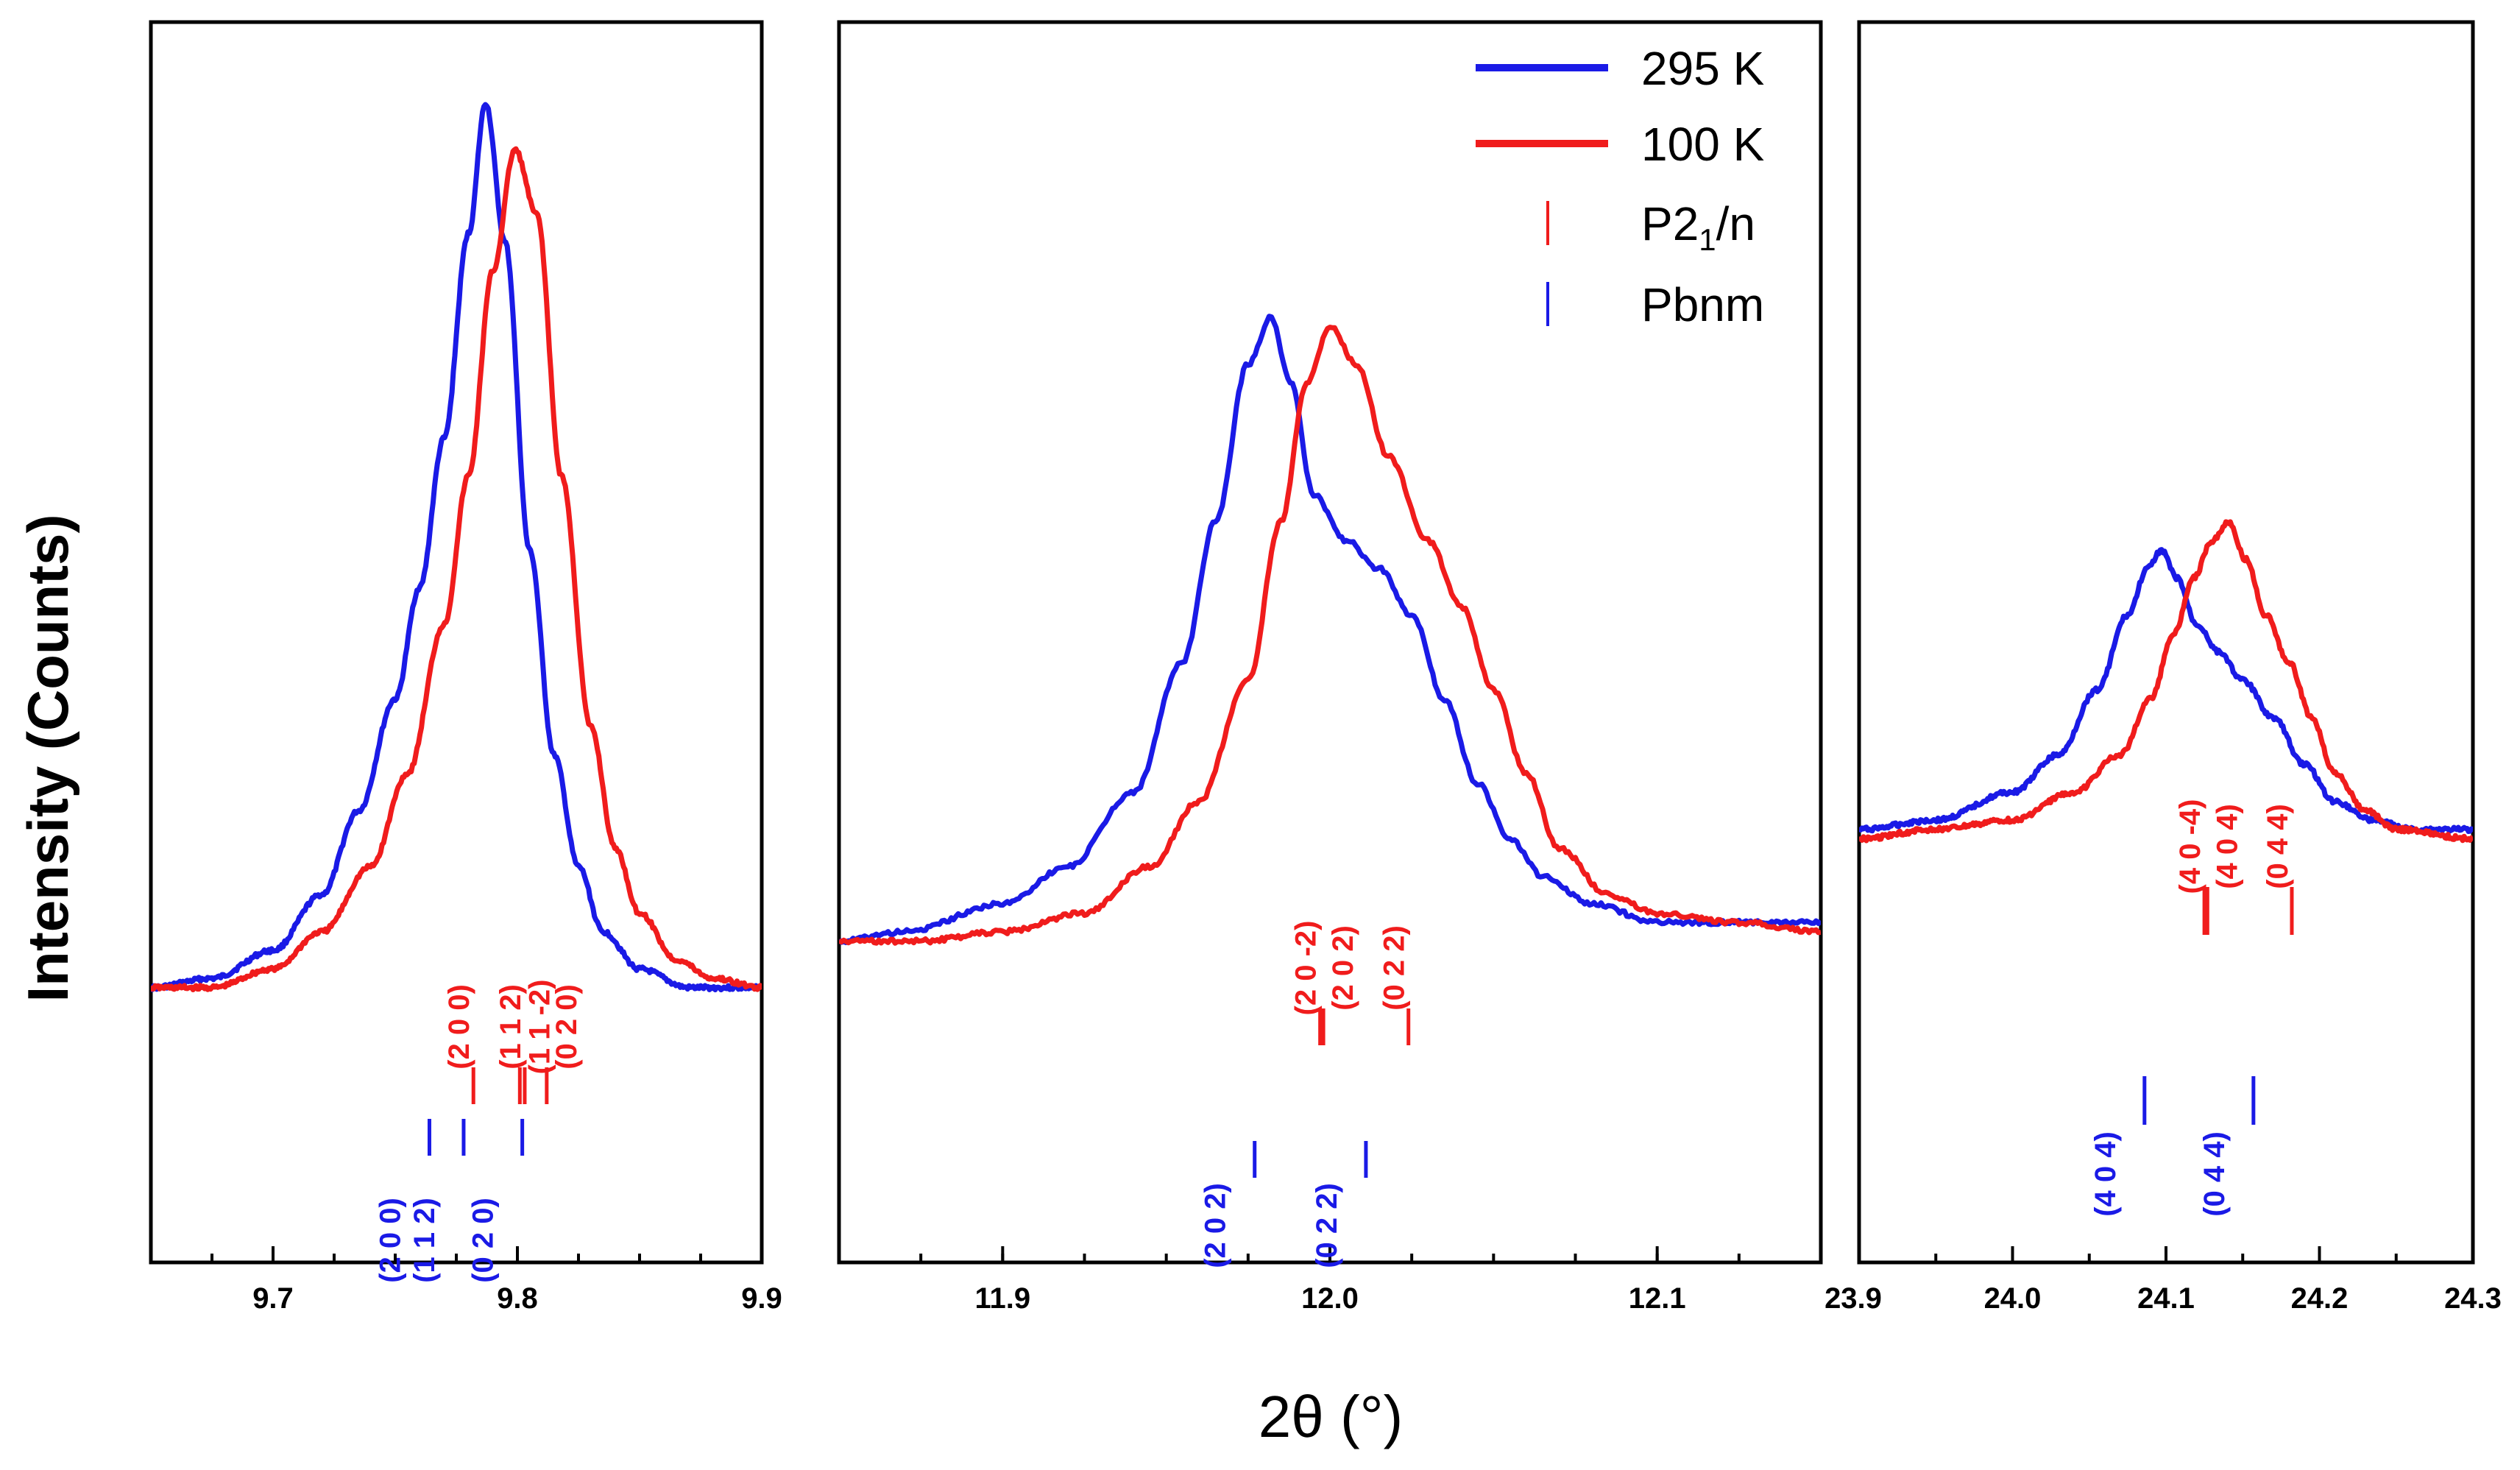  I want to click on p21n-reflection-label: (0 2 2), so click(1394, 968).